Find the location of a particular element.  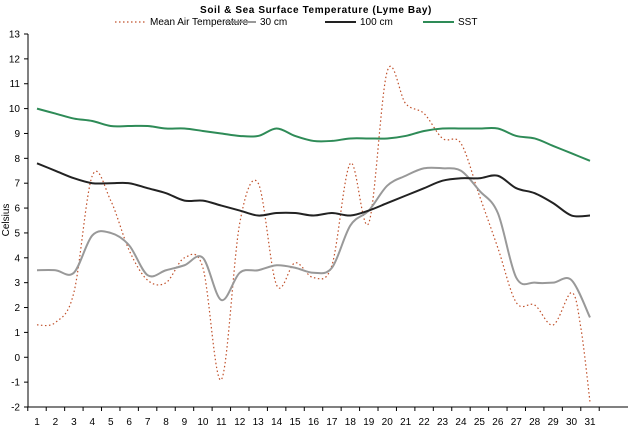

x-tick-label: 20 is located at coordinates (388, 422).